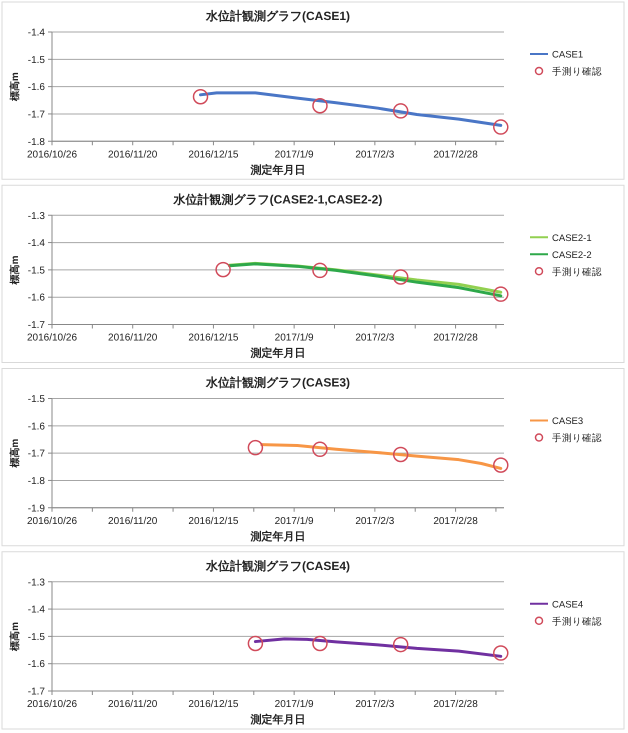 The image size is (628, 733). Describe the element at coordinates (277, 565) in the screenshot. I see `chart-title: 水位計観測グラフ(CASE4)` at that location.